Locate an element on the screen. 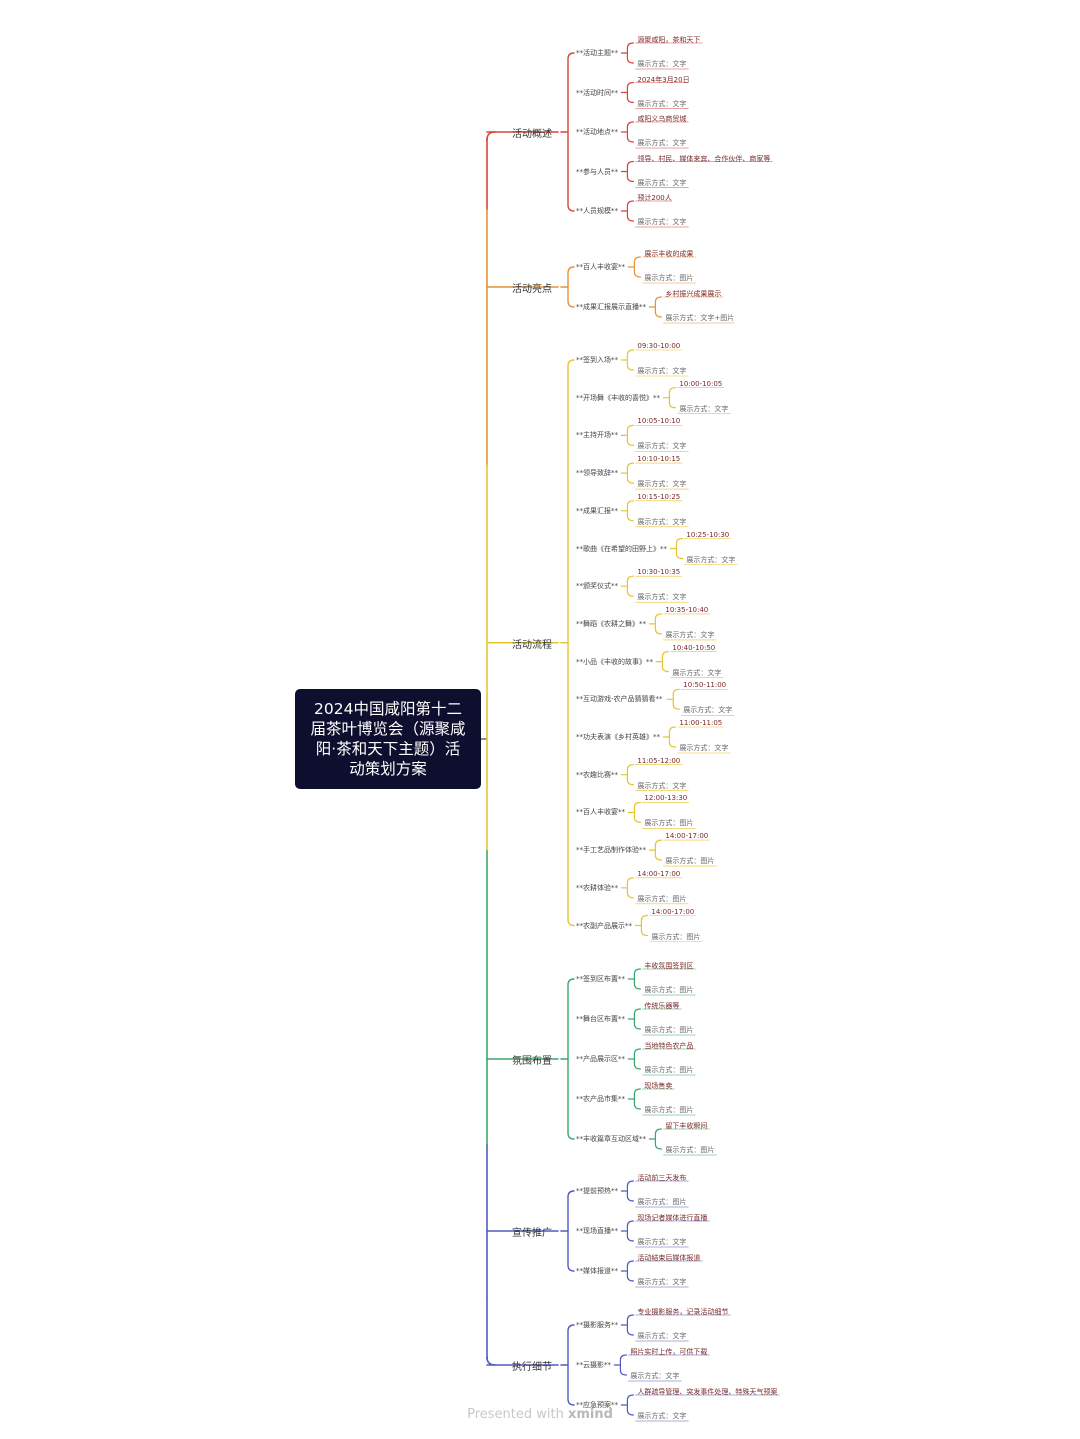 Image resolution: width=1080 pixels, height=1439 pixels. leaf-value: 09:30-10:00 is located at coordinates (659, 346).